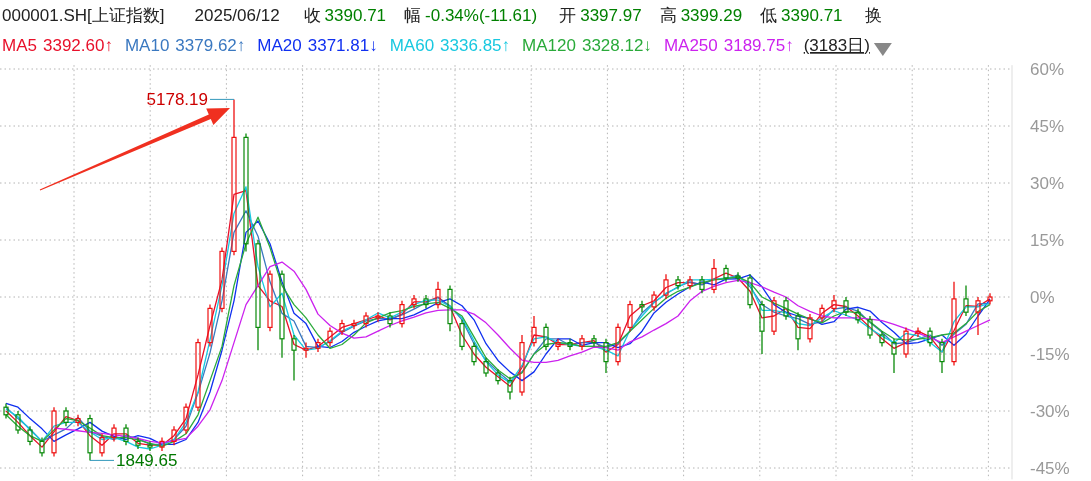 The height and width of the screenshot is (481, 1091). Describe the element at coordinates (177, 100) in the screenshot. I see `annotation: 5178.19` at that location.